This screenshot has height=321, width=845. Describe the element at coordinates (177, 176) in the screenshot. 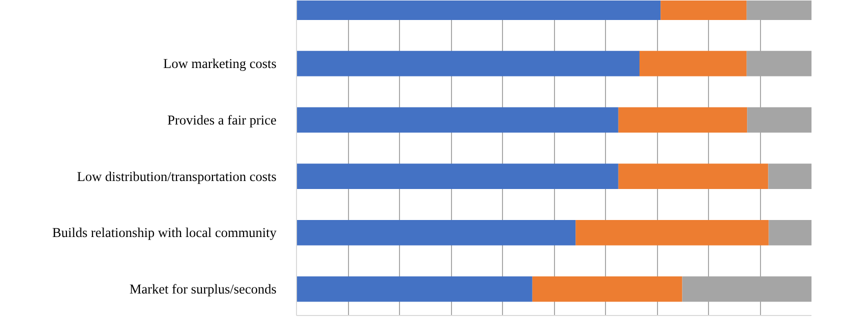

I see `y-tick-label: Low distribution/transportation costs` at that location.